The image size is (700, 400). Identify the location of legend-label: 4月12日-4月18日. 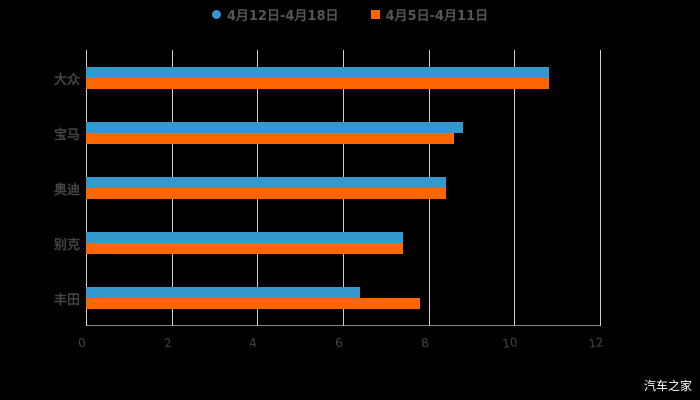
(282, 16).